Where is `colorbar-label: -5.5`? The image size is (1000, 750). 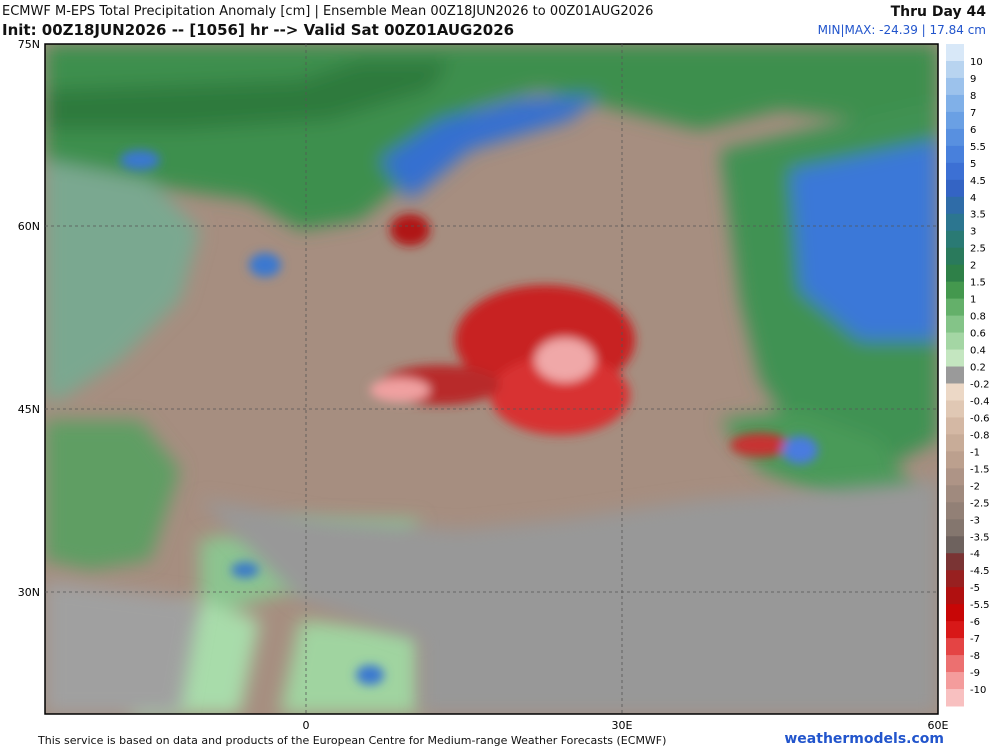 colorbar-label: -5.5 is located at coordinates (980, 605).